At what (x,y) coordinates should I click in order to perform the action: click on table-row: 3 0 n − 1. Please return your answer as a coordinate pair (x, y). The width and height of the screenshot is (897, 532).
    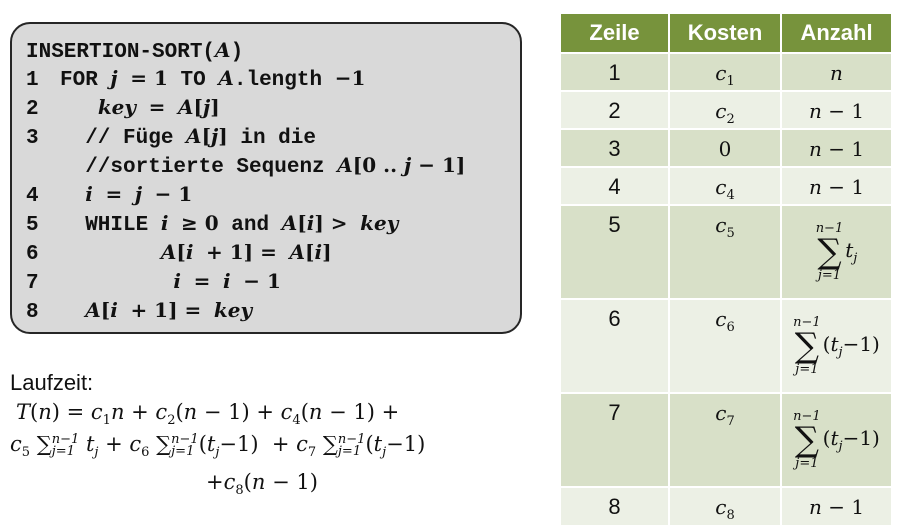
    Looking at the image, I should click on (726, 147).